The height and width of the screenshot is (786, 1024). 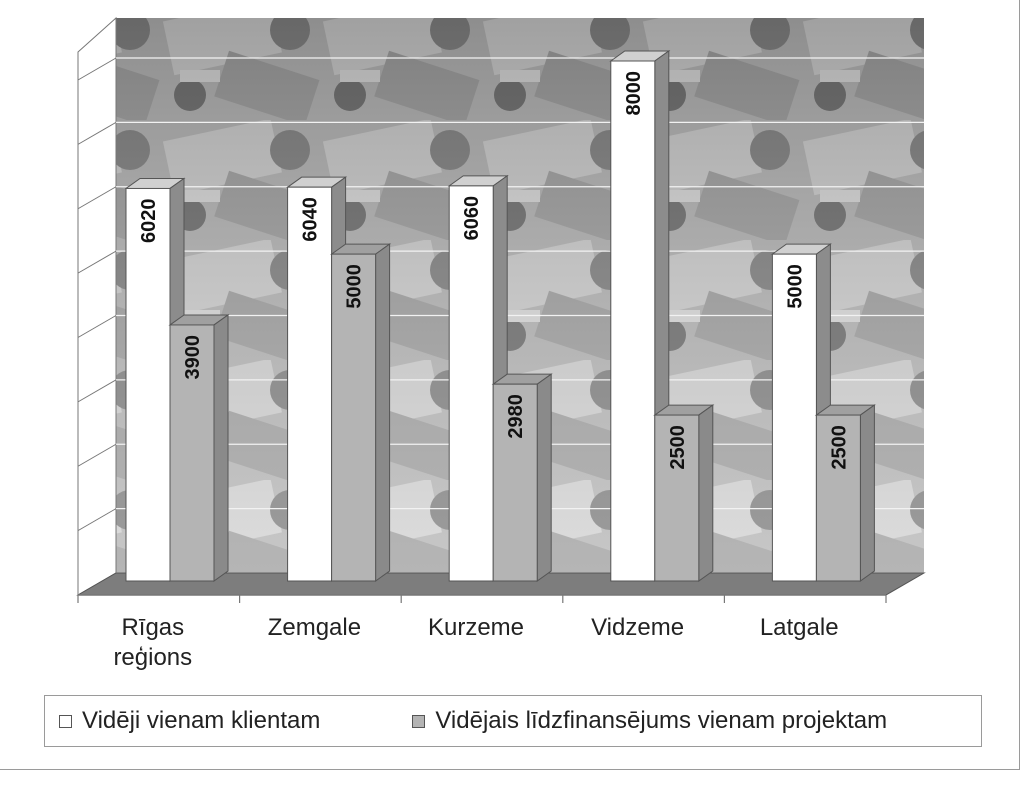 What do you see at coordinates (419, 721) in the screenshot?
I see `legend-swatch-gray` at bounding box center [419, 721].